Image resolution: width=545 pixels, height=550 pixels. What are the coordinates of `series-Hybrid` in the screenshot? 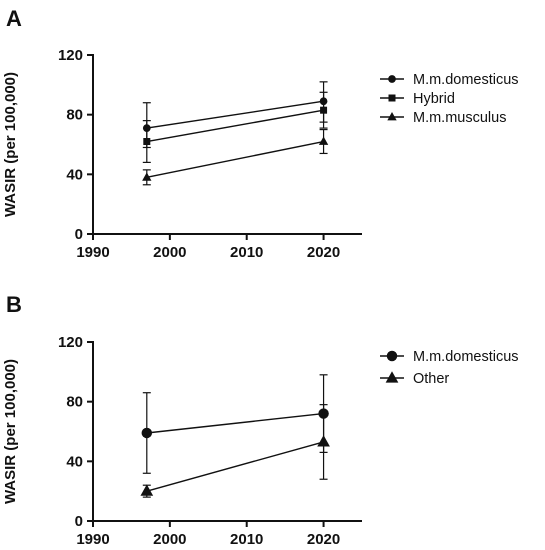 It's located at (235, 127).